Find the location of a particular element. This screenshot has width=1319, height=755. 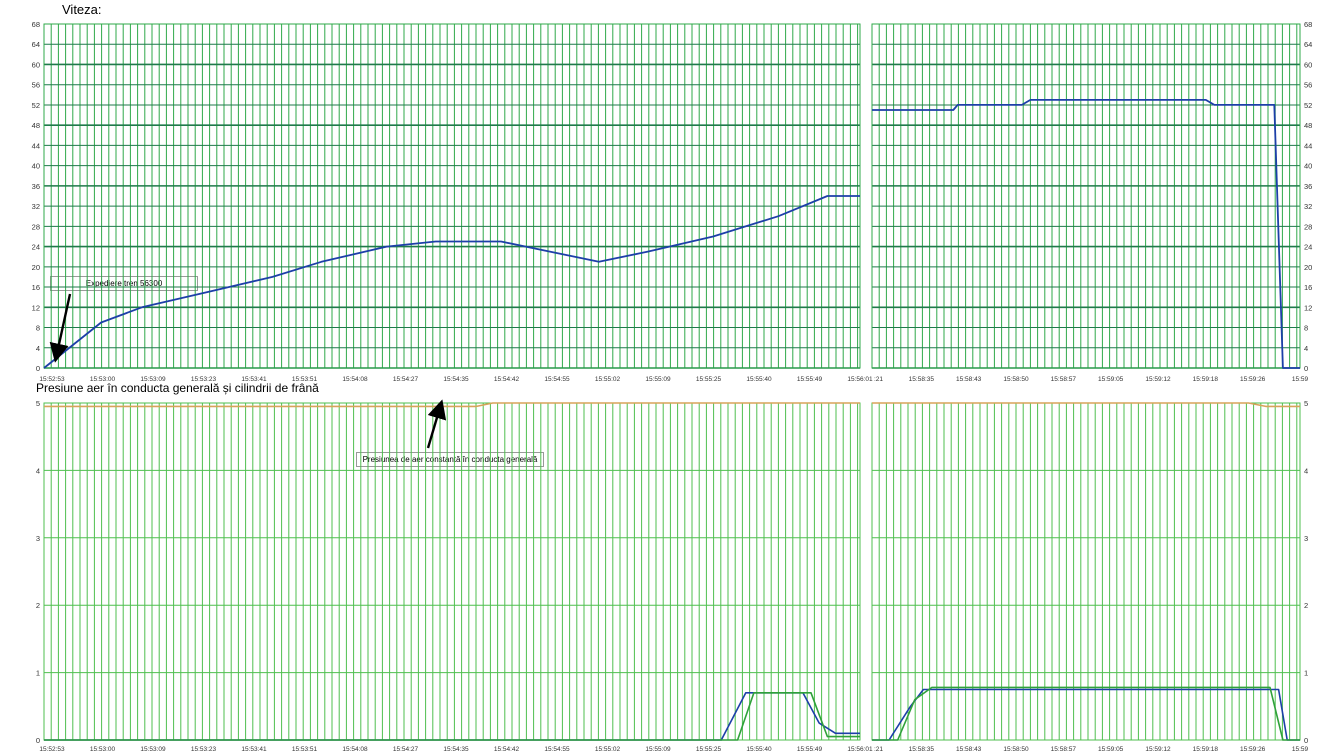

y-tick-label-right: 68 is located at coordinates (1308, 24).